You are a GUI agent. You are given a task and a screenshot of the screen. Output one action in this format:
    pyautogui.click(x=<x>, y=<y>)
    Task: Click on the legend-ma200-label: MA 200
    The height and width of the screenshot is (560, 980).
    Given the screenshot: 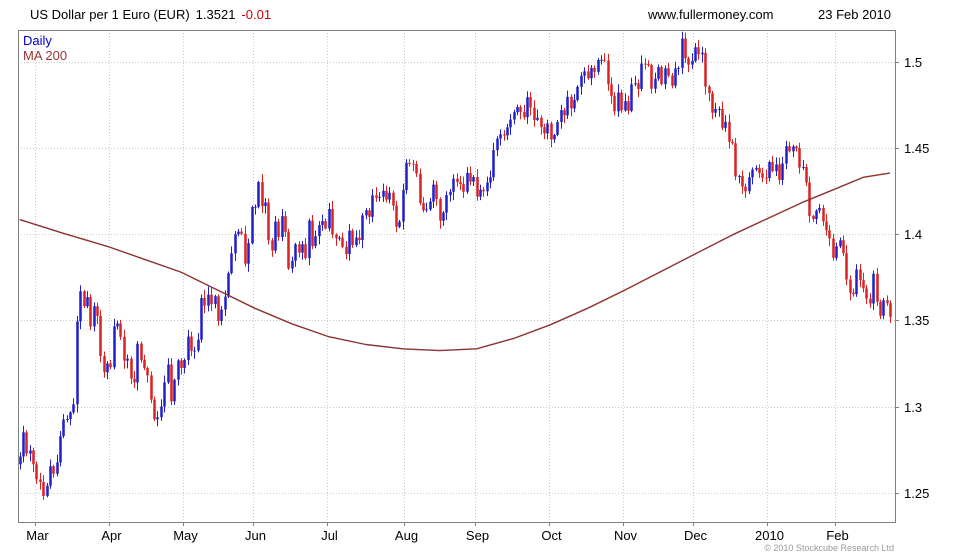 What is the action you would take?
    pyautogui.click(x=45, y=55)
    